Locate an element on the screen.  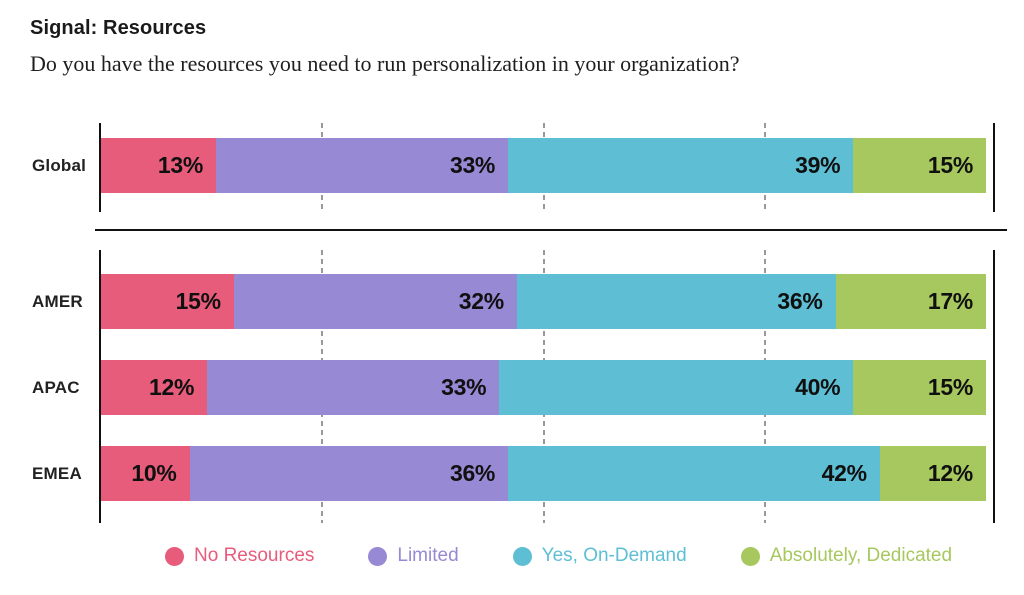
legend-item-yes-on-demand: Yes, On-Demand is located at coordinates (599, 556).